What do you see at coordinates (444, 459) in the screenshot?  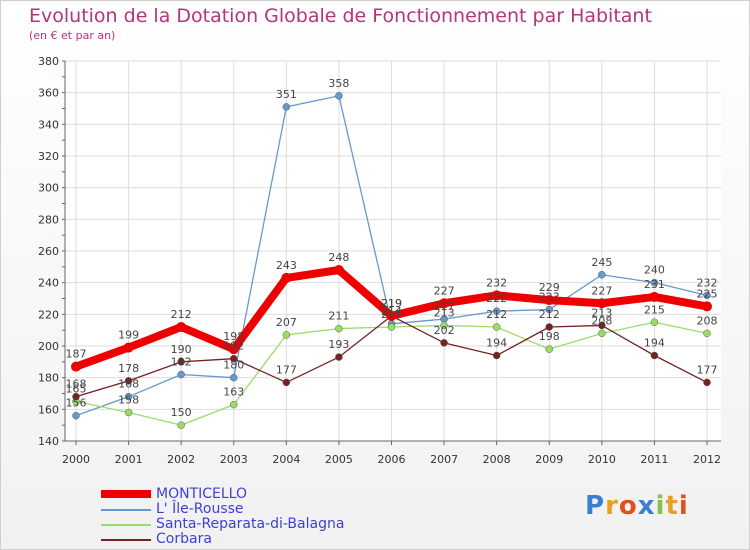 I see `x-tick-label: 2007` at bounding box center [444, 459].